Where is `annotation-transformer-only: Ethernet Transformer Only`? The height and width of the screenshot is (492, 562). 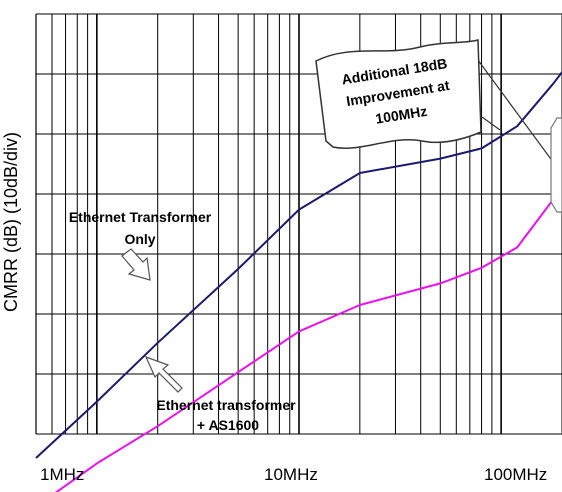
annotation-transformer-only: Ethernet Transformer Only is located at coordinates (140, 245).